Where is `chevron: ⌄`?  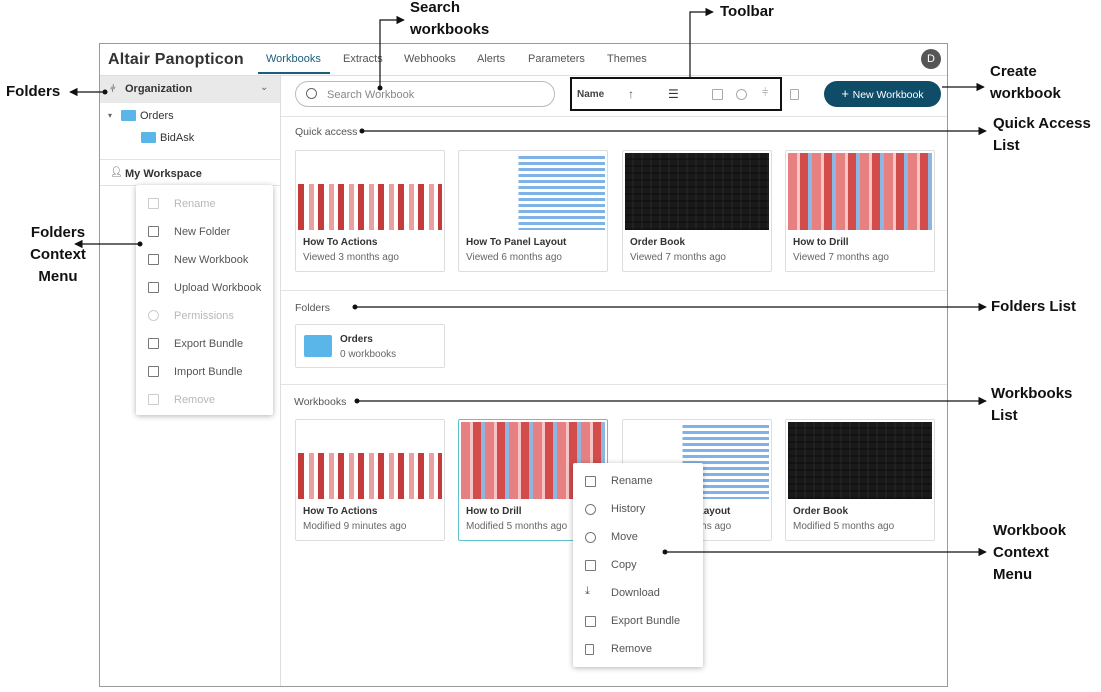 chevron: ⌄ is located at coordinates (264, 87).